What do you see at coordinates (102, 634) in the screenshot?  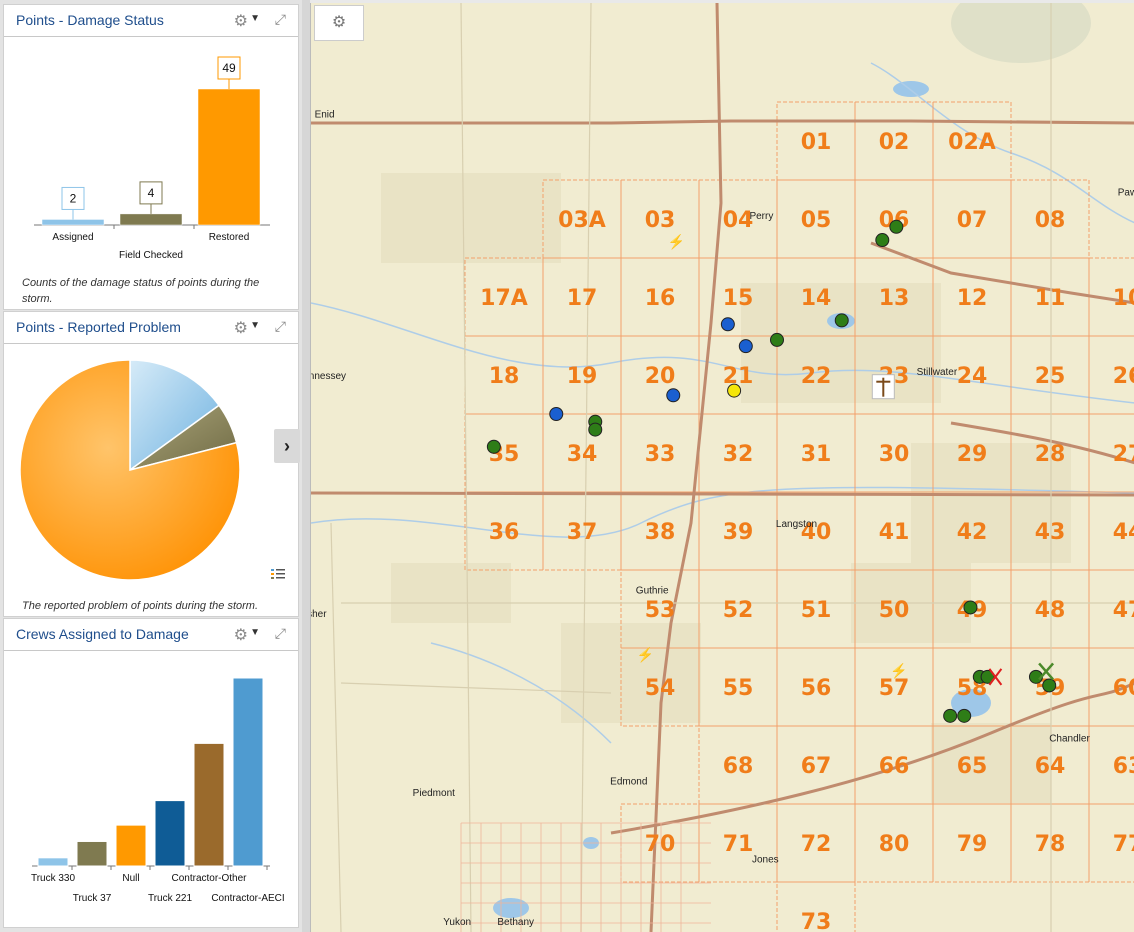 I see `panel-title: Crews Assigned to Damage` at bounding box center [102, 634].